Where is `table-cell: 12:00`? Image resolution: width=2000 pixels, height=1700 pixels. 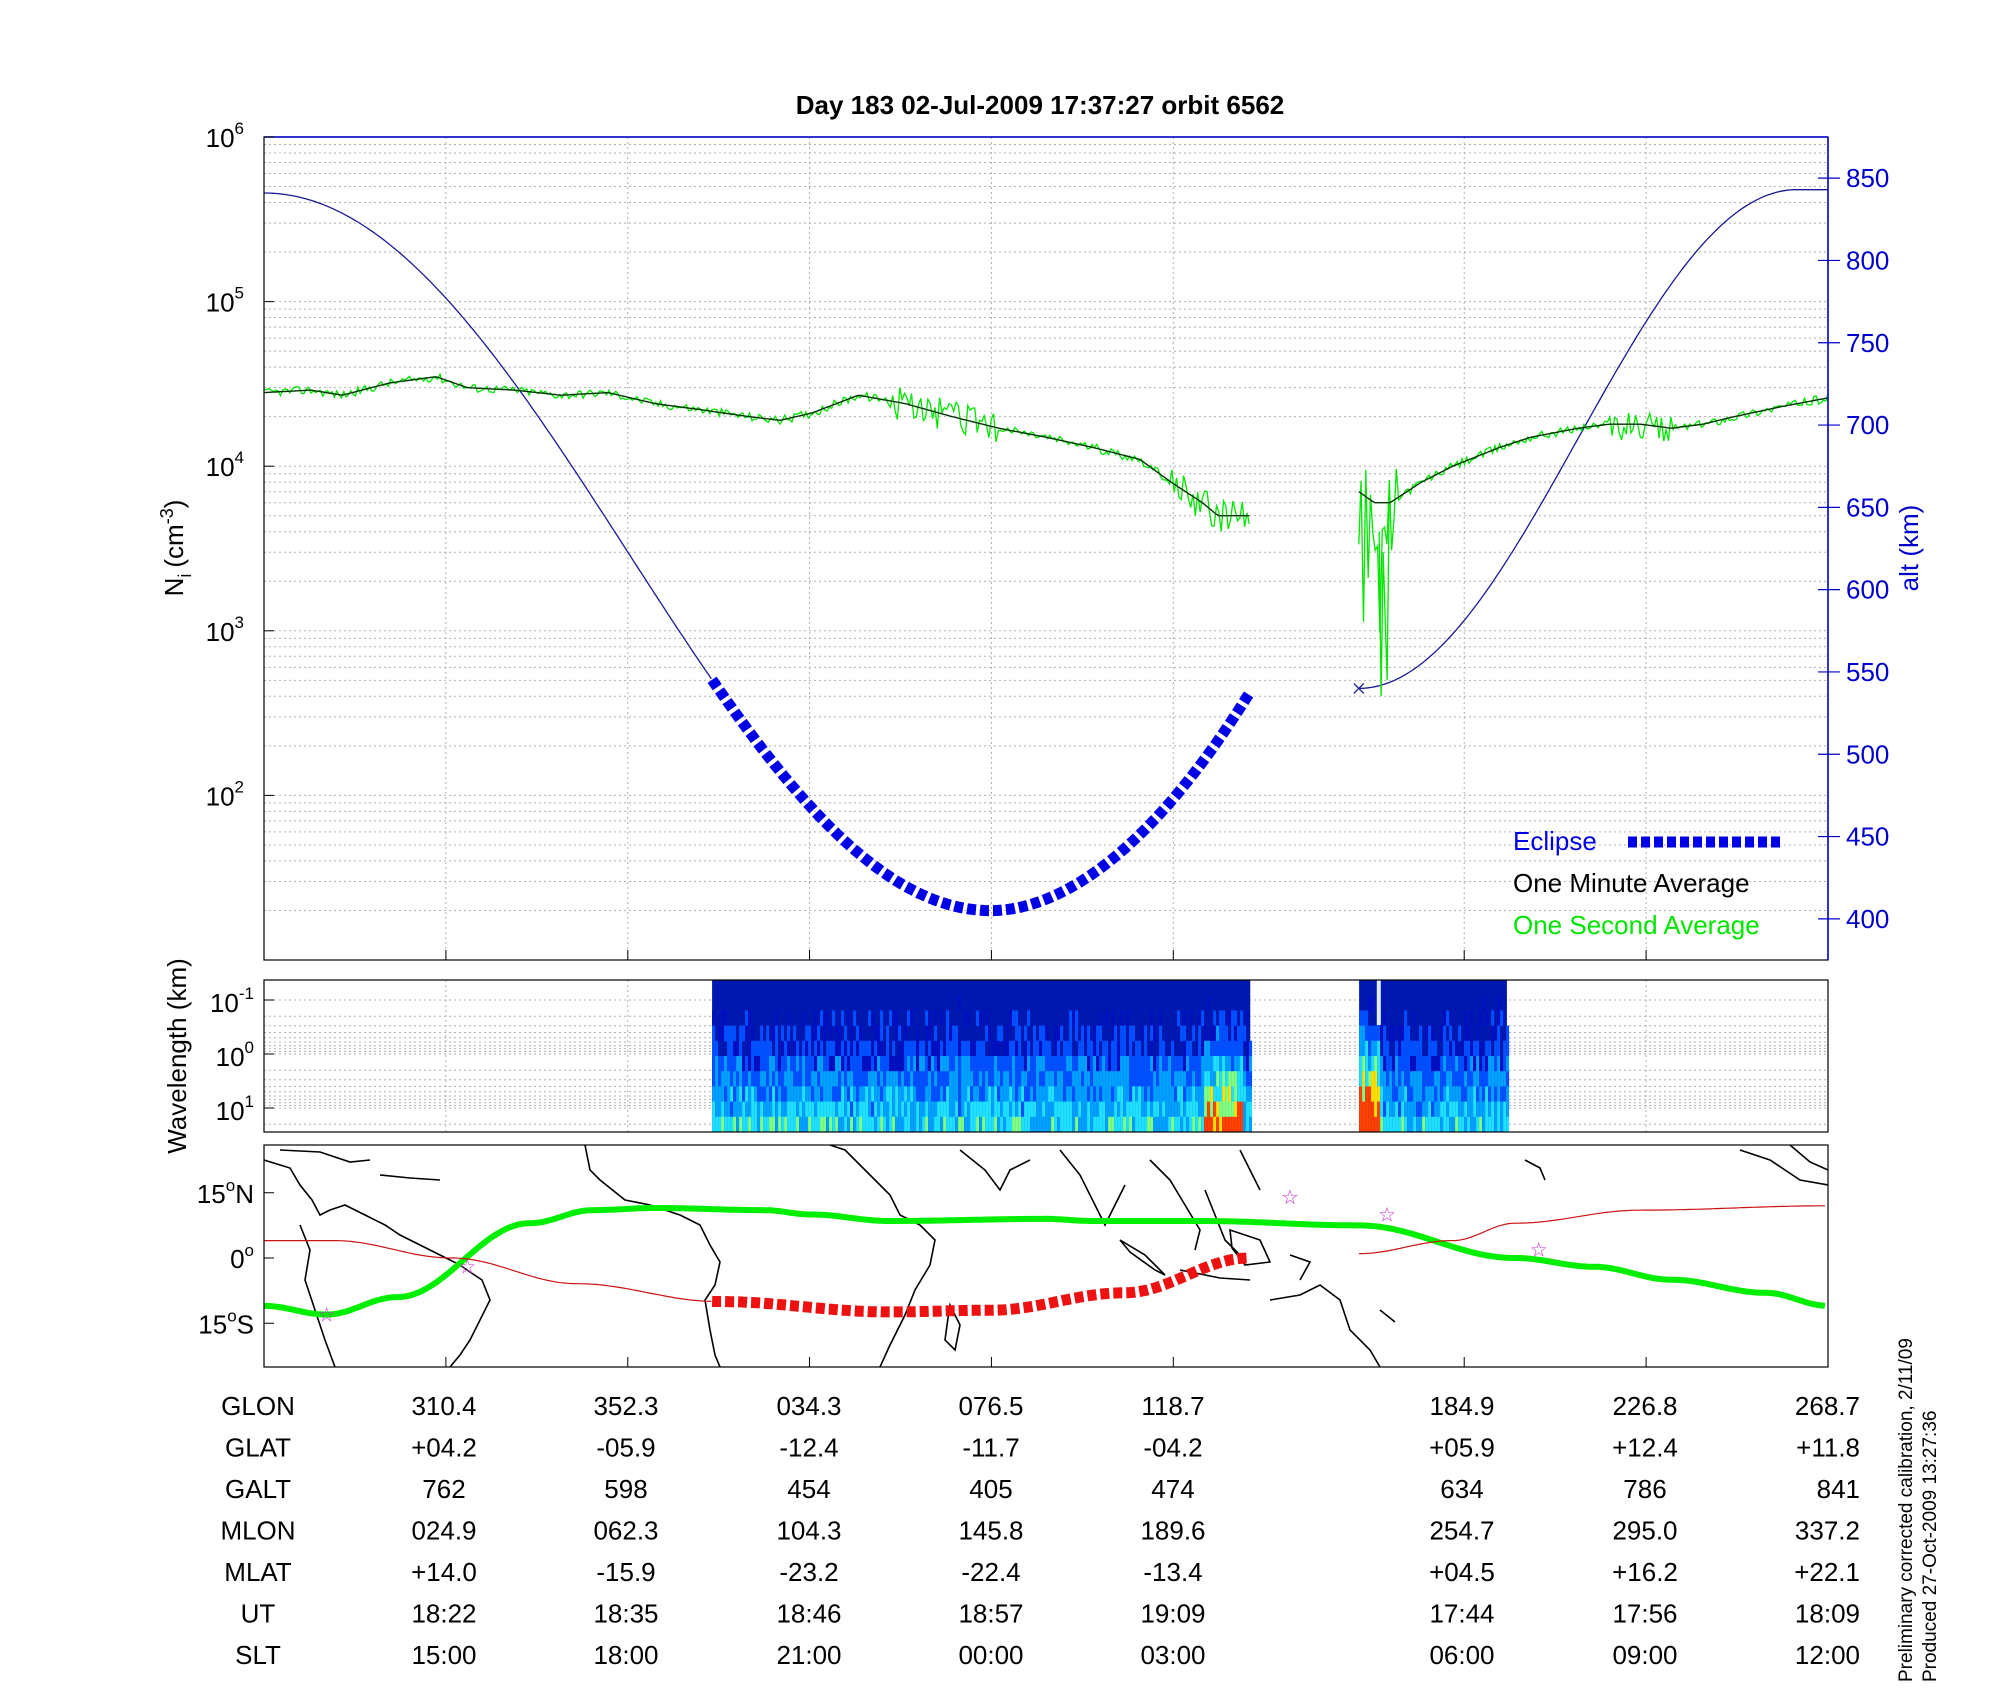 table-cell: 12:00 is located at coordinates (1827, 1655).